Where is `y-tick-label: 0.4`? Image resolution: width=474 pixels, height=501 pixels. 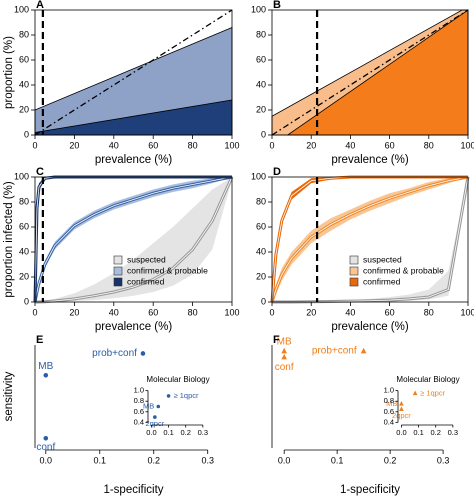 y-tick-label: 0.4 is located at coordinates (139, 421).